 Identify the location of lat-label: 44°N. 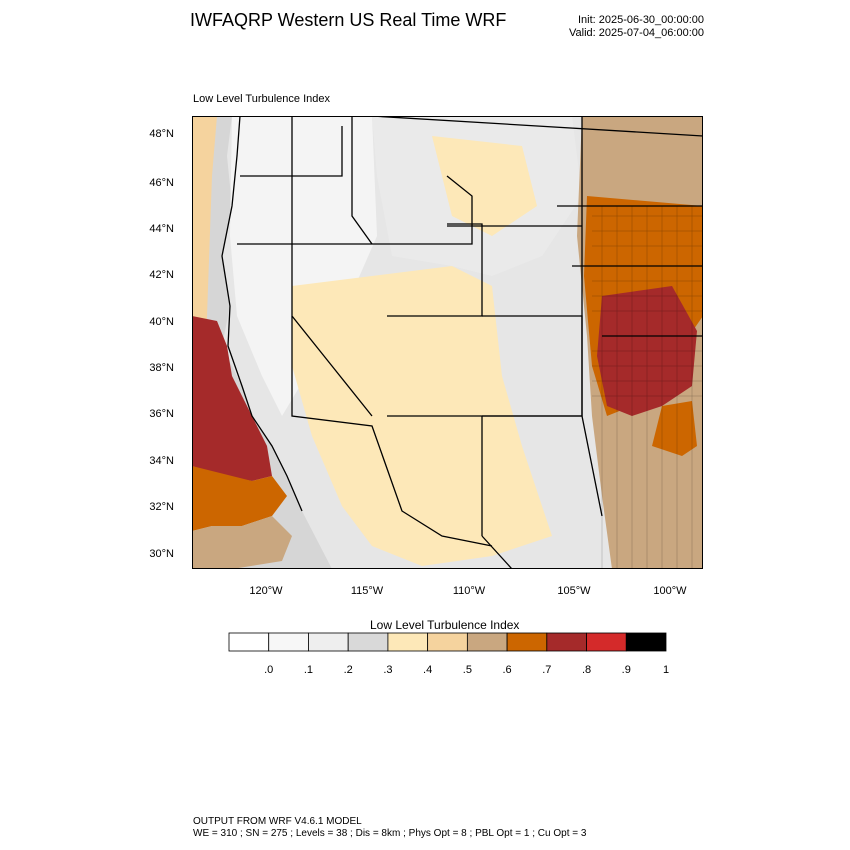
(161, 229).